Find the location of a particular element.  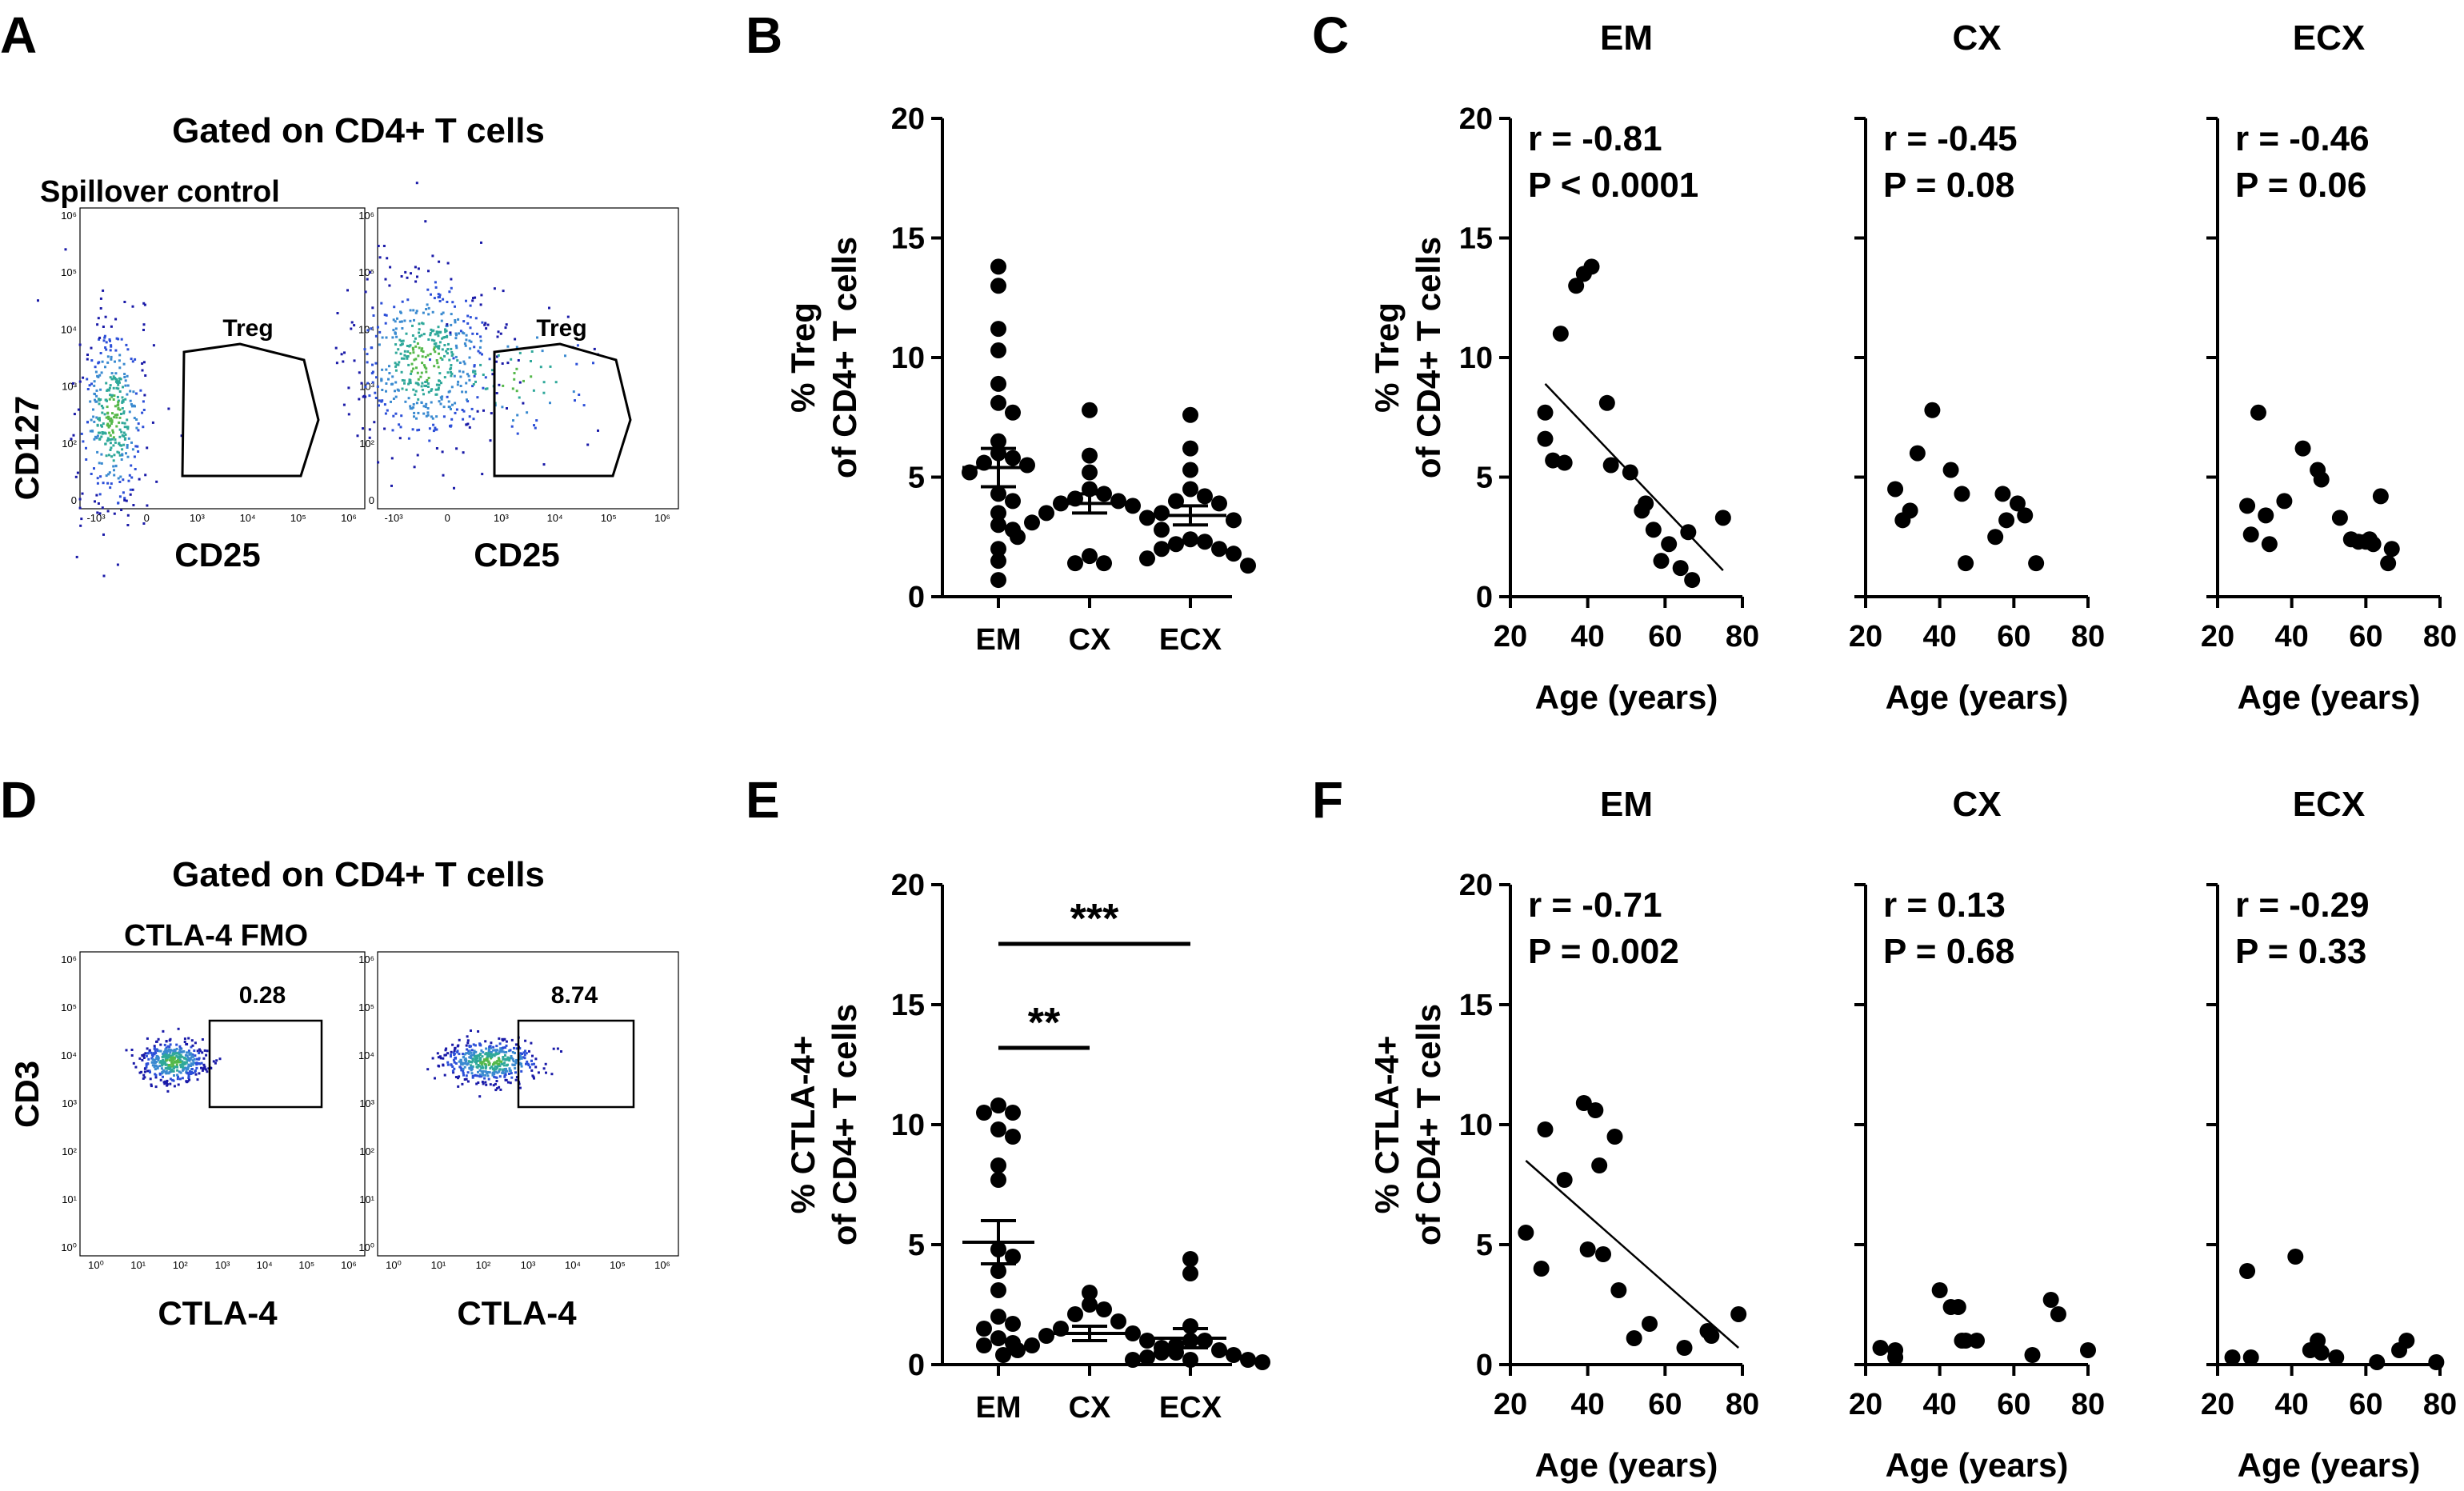

flow-y-tick: 10¹ is located at coordinates (69, 1199).